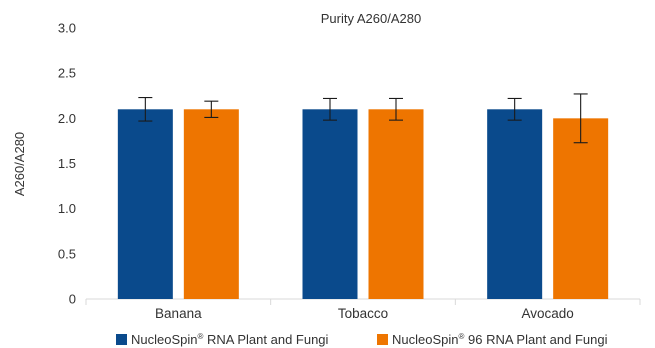  What do you see at coordinates (67, 163) in the screenshot?
I see `y-tick-label: 1.5` at bounding box center [67, 163].